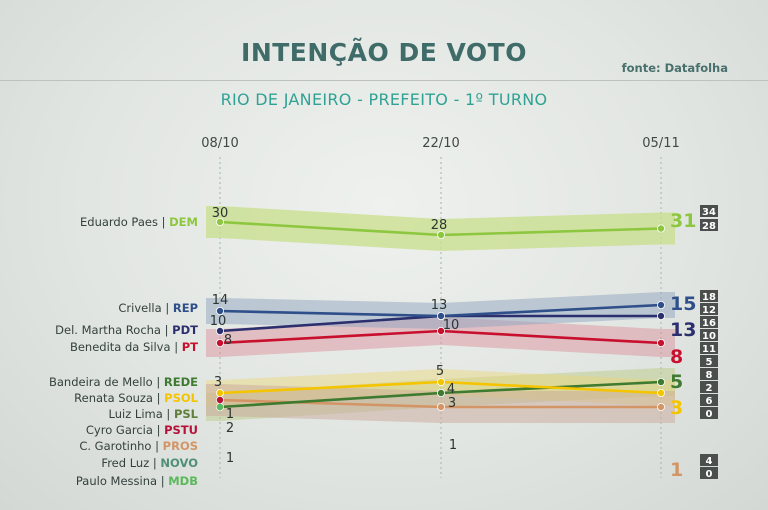 This screenshot has height=510, width=768. What do you see at coordinates (440, 337) in the screenshot?
I see `confidence-band-pt` at bounding box center [440, 337].